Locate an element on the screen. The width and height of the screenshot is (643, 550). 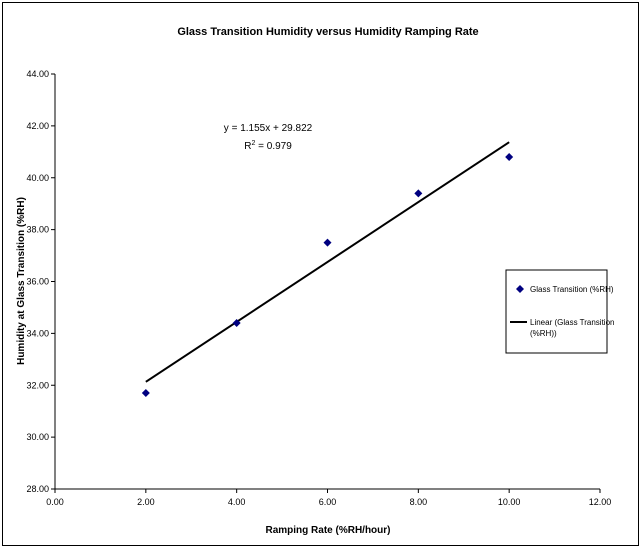
legend-trendline-label-line2: (%RH)) is located at coordinates (543, 333).